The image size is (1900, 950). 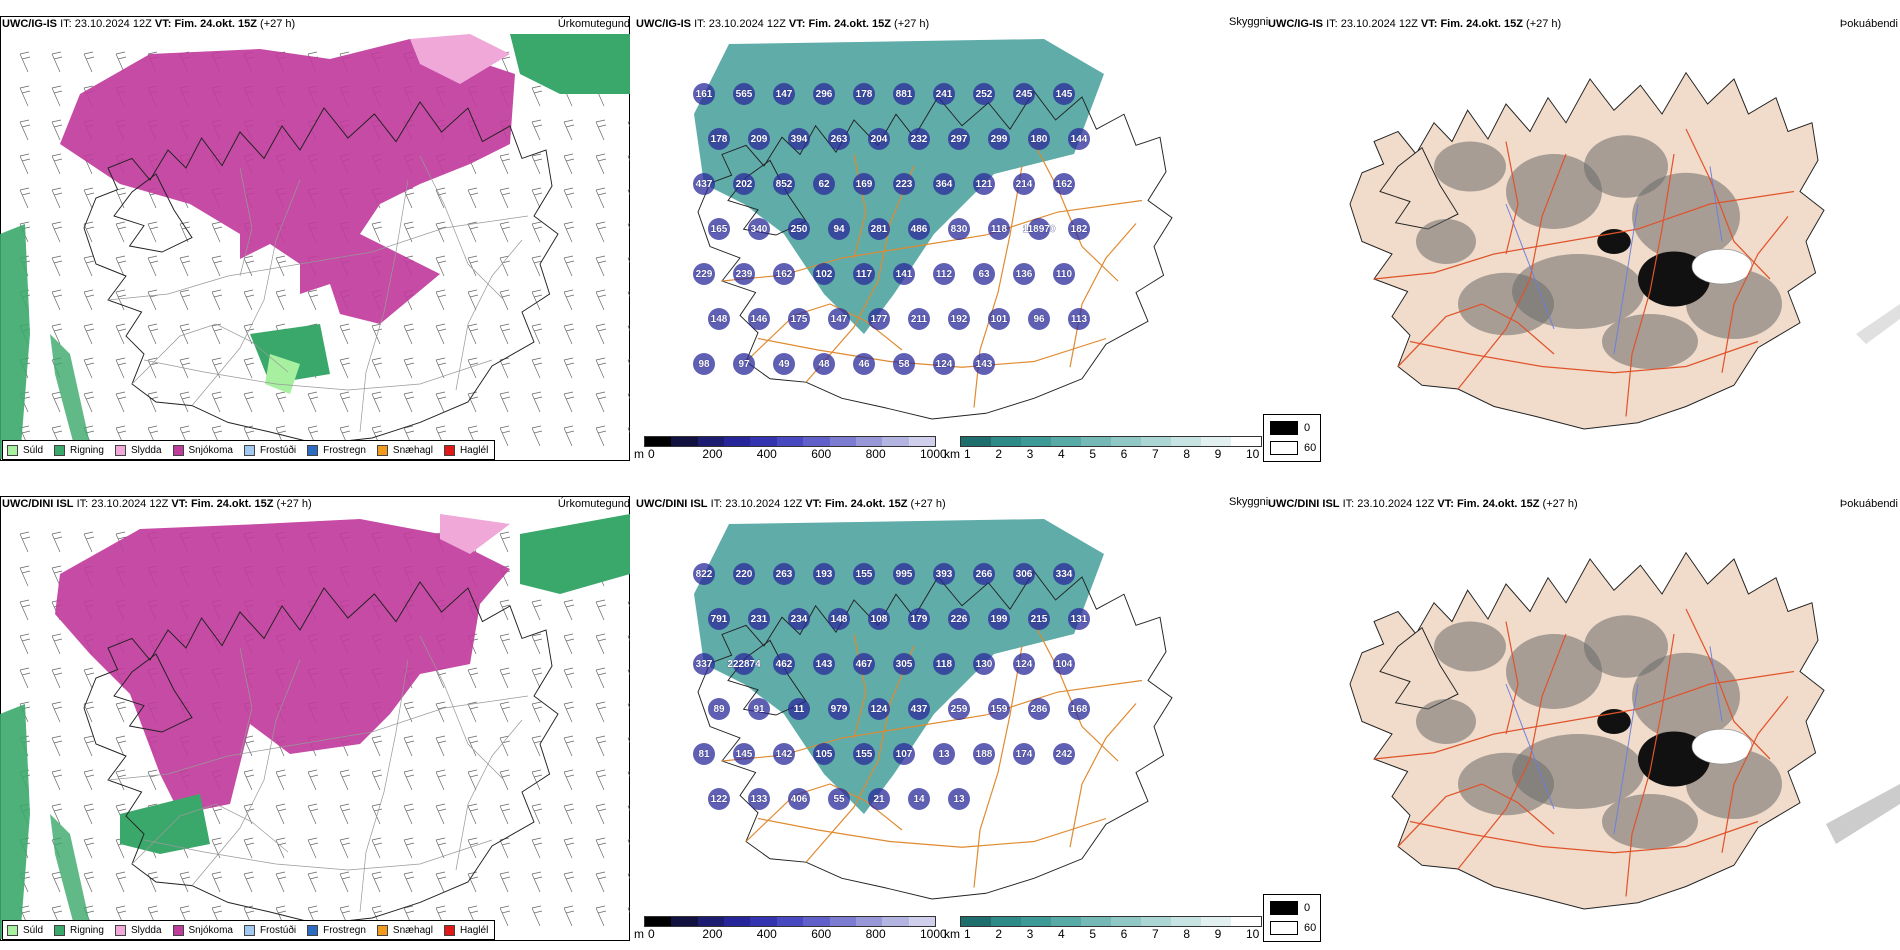 I want to click on height-label: 98, so click(x=704, y=364).